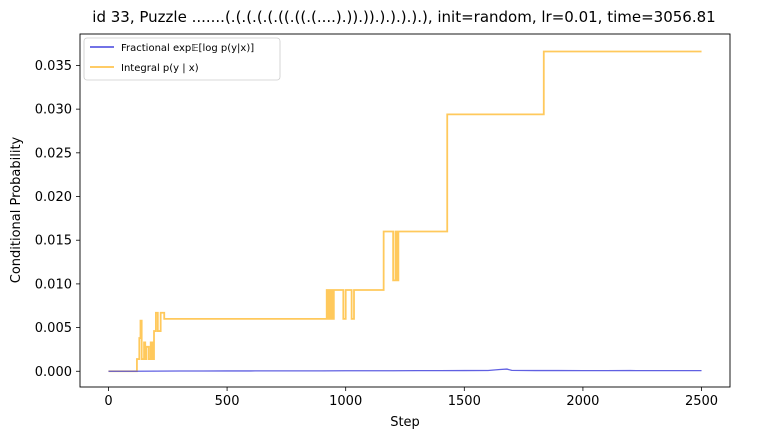  I want to click on legend-label-integral: Integral p(y | x), so click(160, 68).